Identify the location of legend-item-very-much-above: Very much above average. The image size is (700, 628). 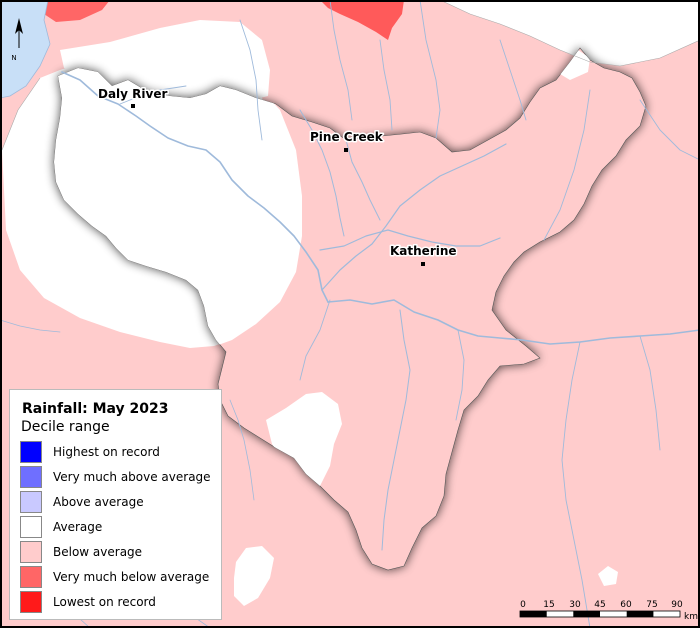
(120, 478).